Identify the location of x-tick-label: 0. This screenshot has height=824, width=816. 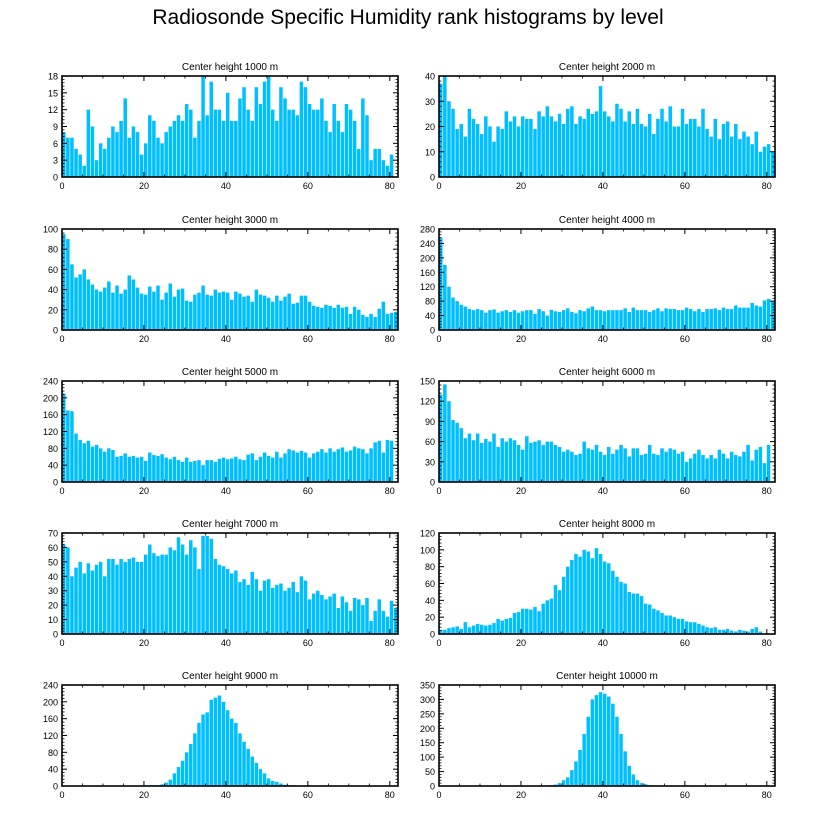
(438, 795).